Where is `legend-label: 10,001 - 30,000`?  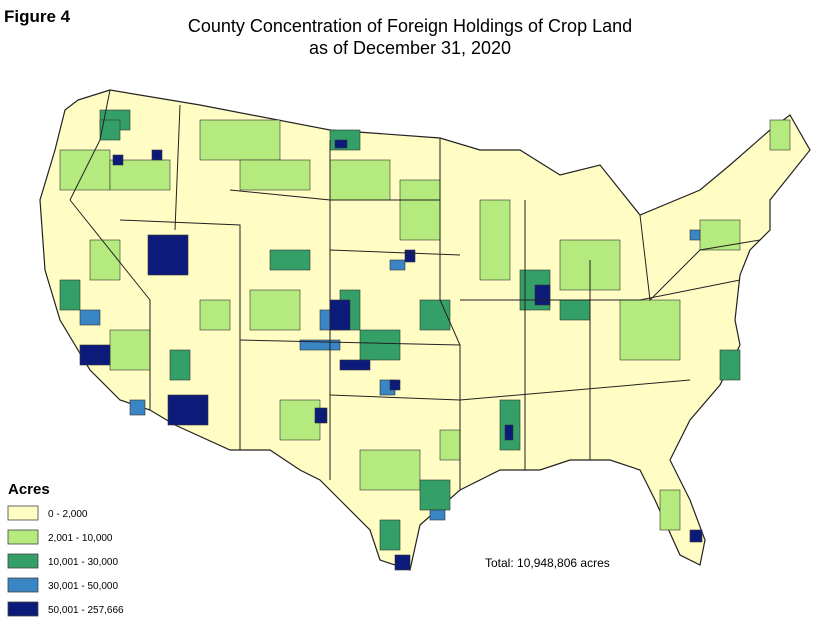 legend-label: 10,001 - 30,000 is located at coordinates (83, 562).